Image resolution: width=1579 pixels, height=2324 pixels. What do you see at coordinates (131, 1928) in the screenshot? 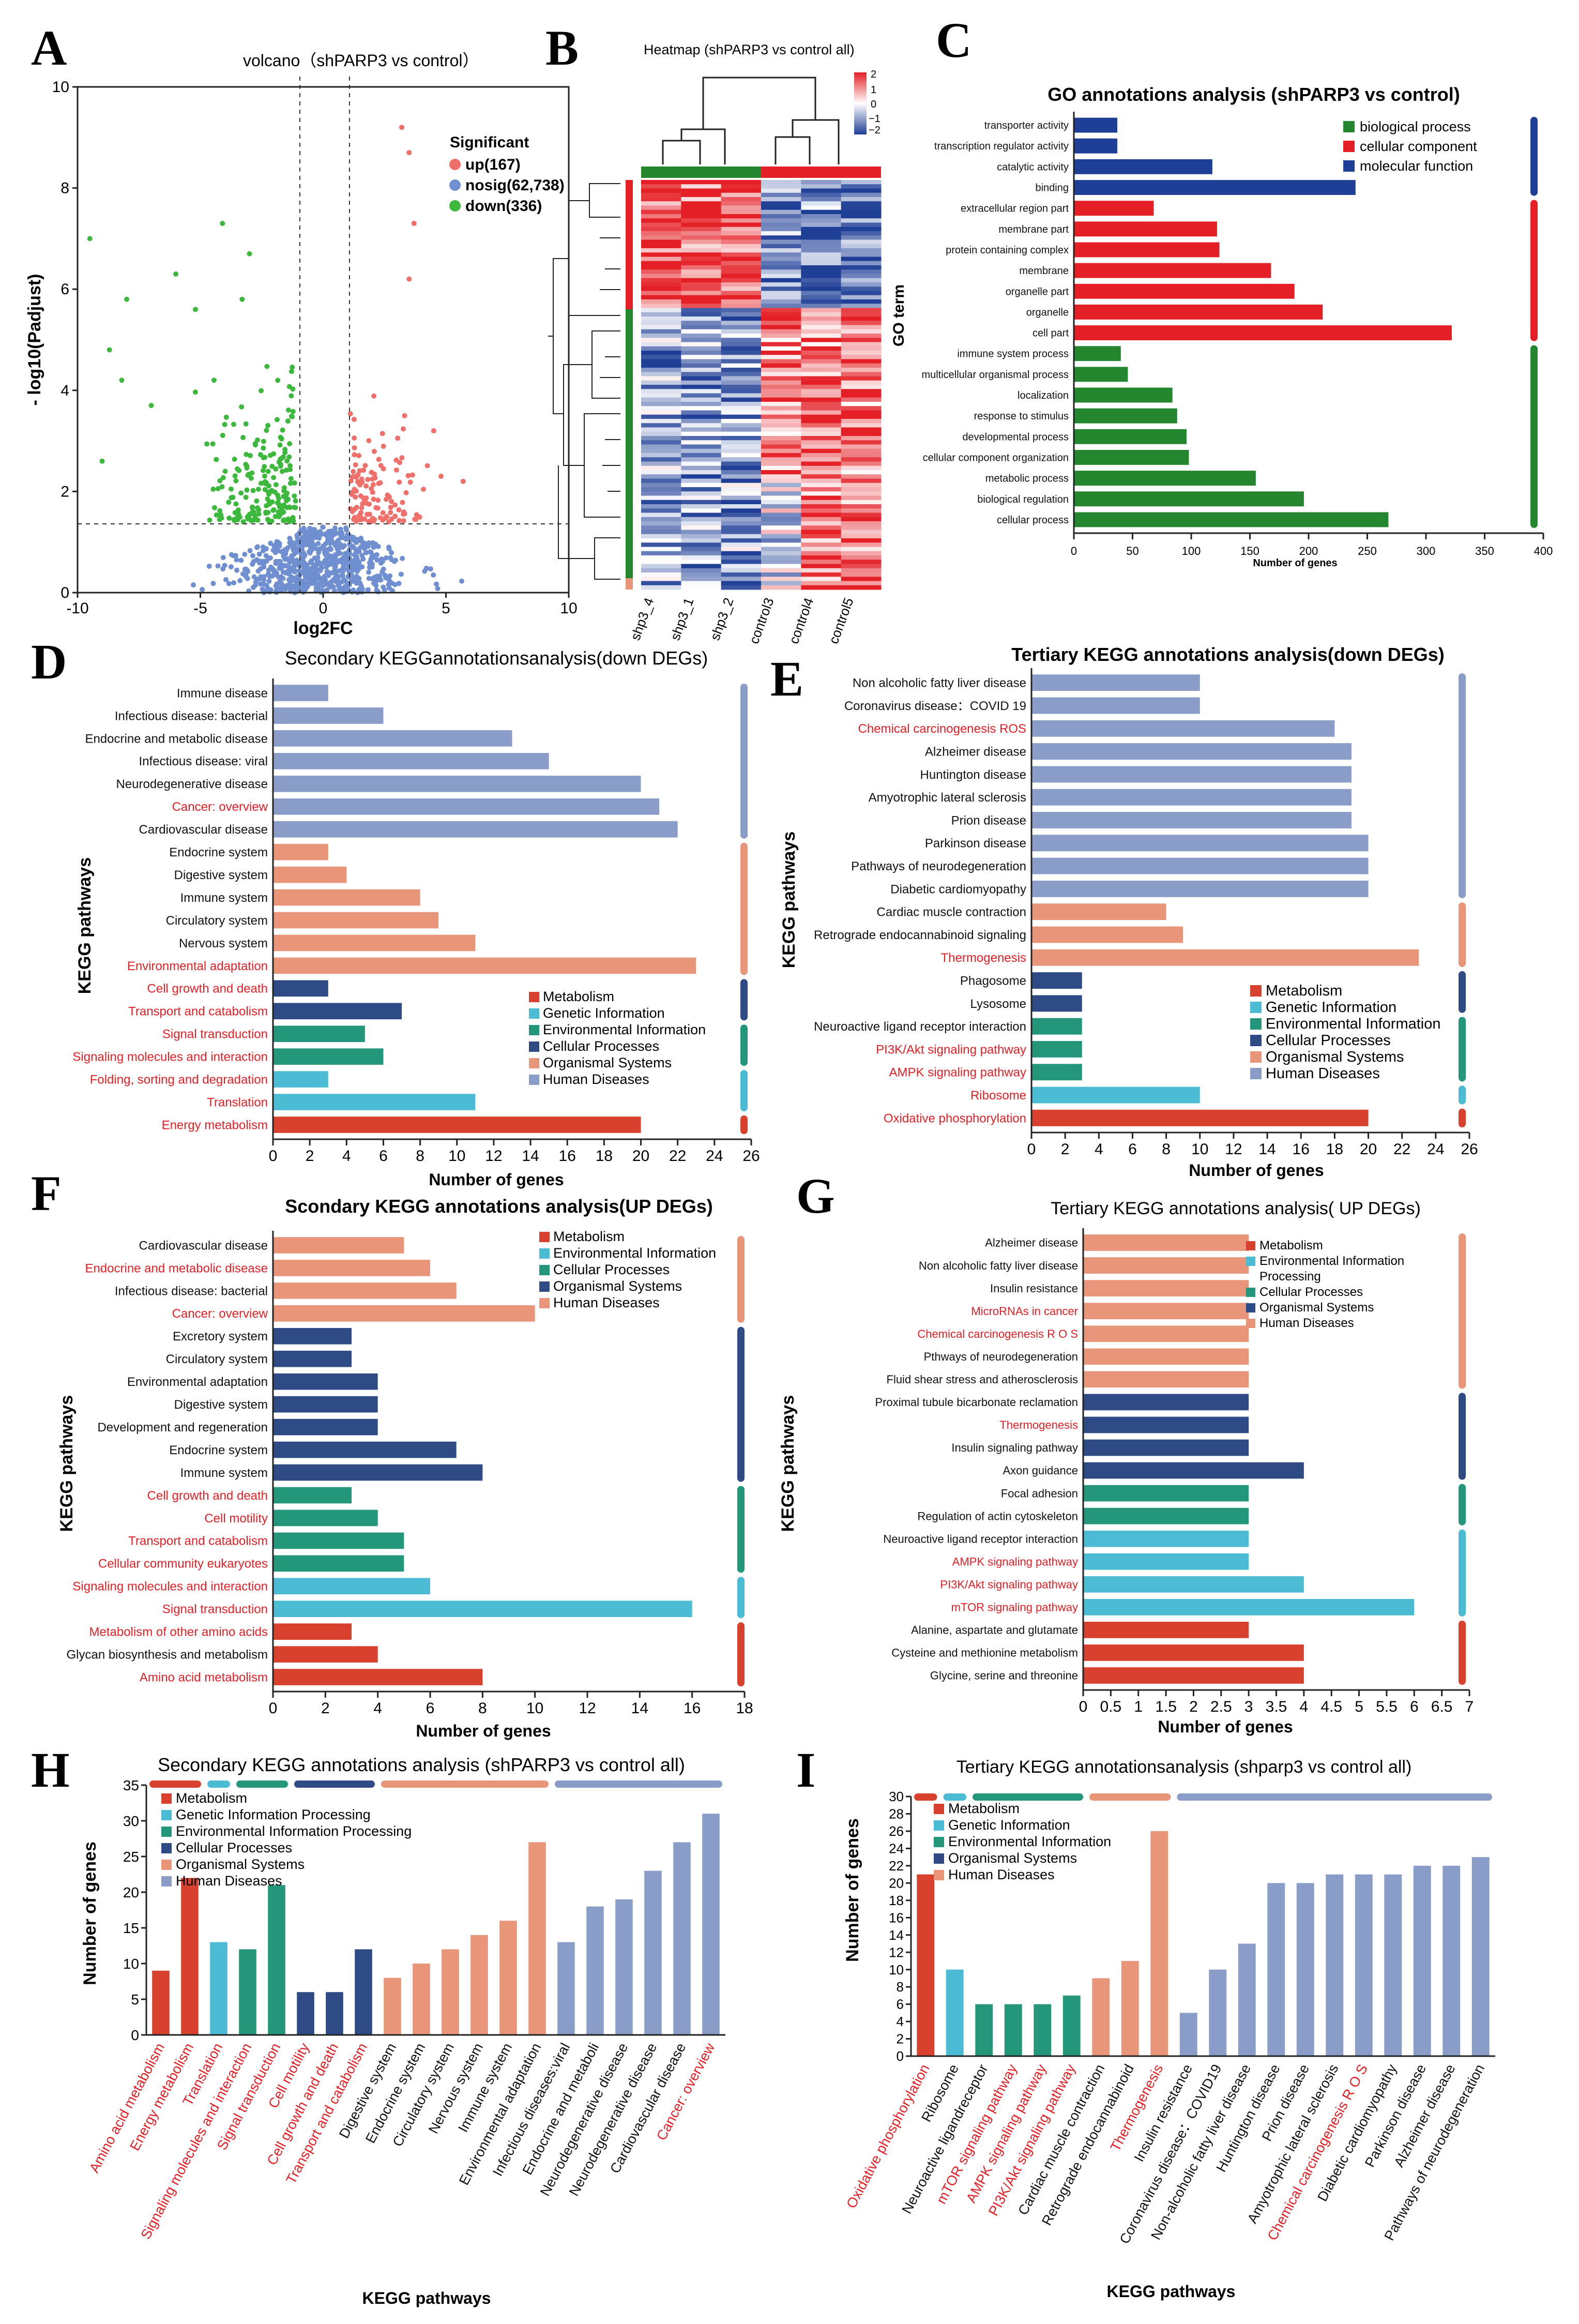
I see `y-tick-label: 15` at bounding box center [131, 1928].